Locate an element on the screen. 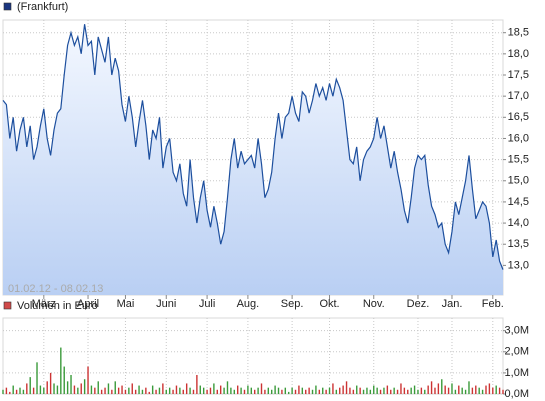 The height and width of the screenshot is (401, 545). y-tick-label: 2,0M is located at coordinates (517, 352).